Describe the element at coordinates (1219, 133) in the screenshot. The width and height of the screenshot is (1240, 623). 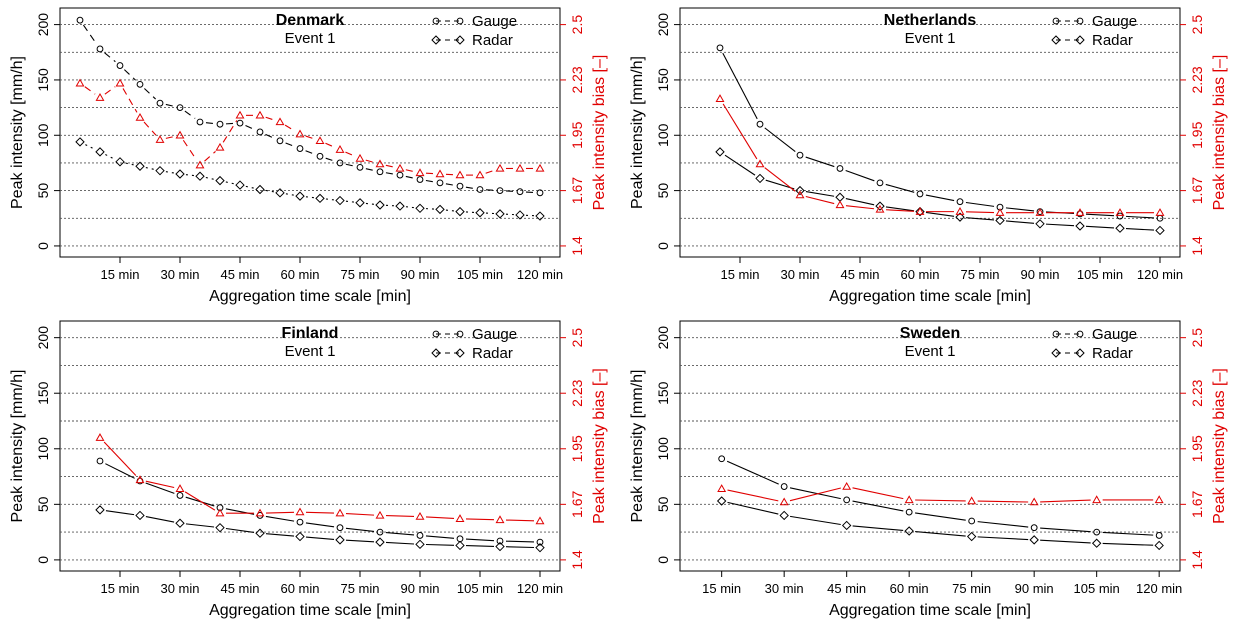
I see `y2-axis-label: Peak intensity bias [–]` at that location.